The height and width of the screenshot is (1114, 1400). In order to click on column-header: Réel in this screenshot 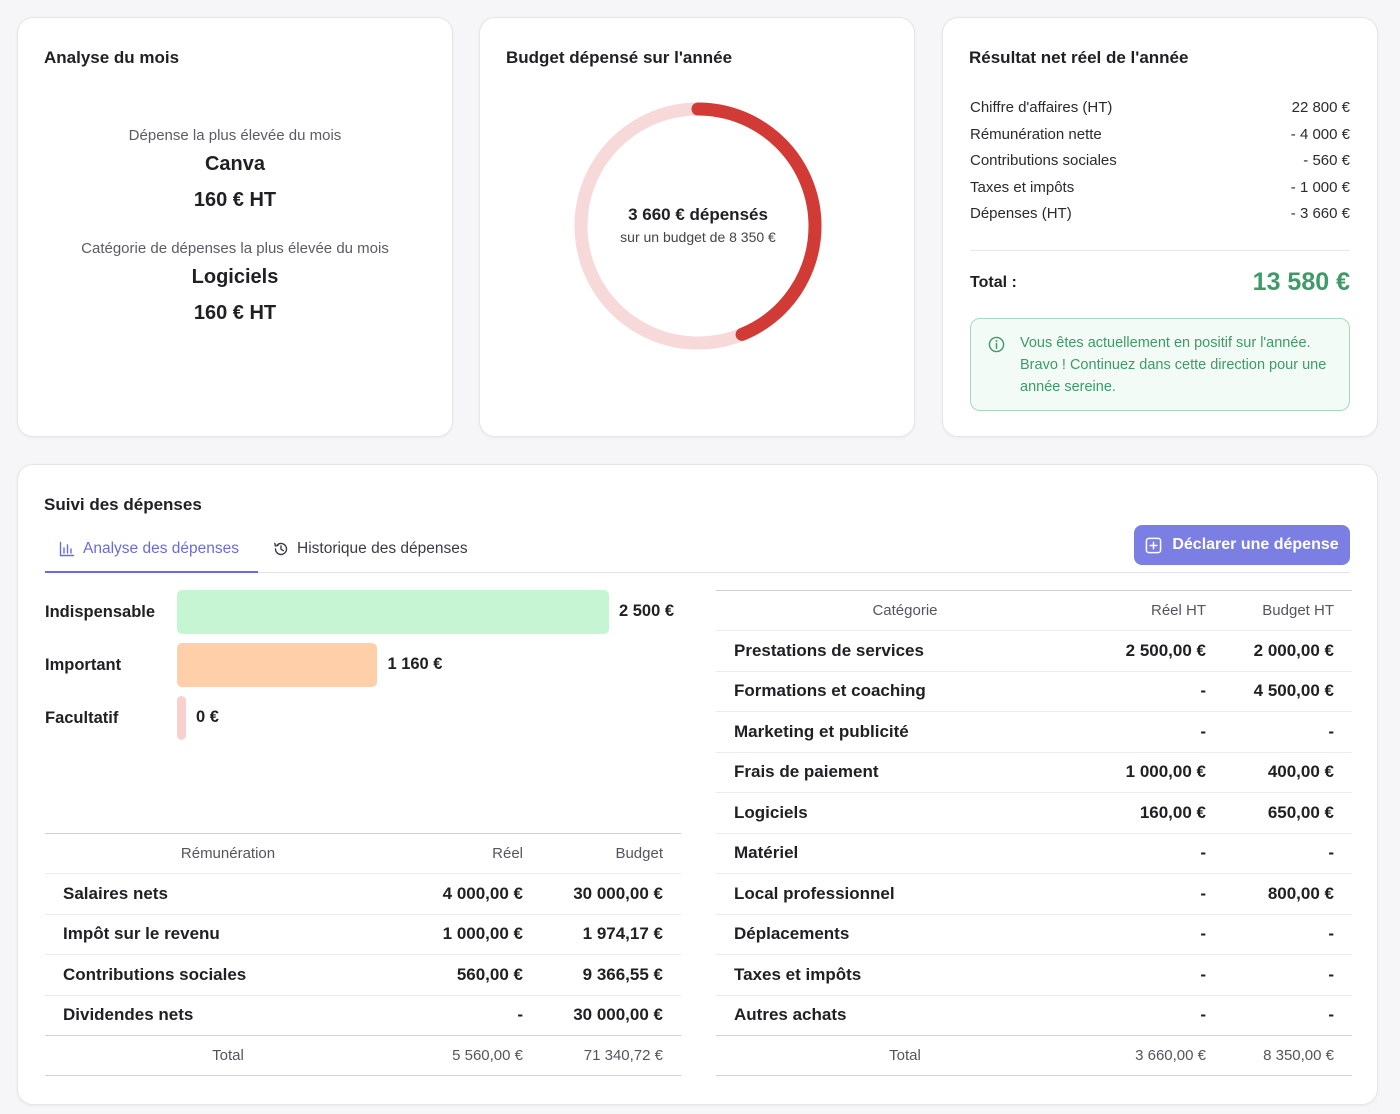, I will do `click(507, 853)`.